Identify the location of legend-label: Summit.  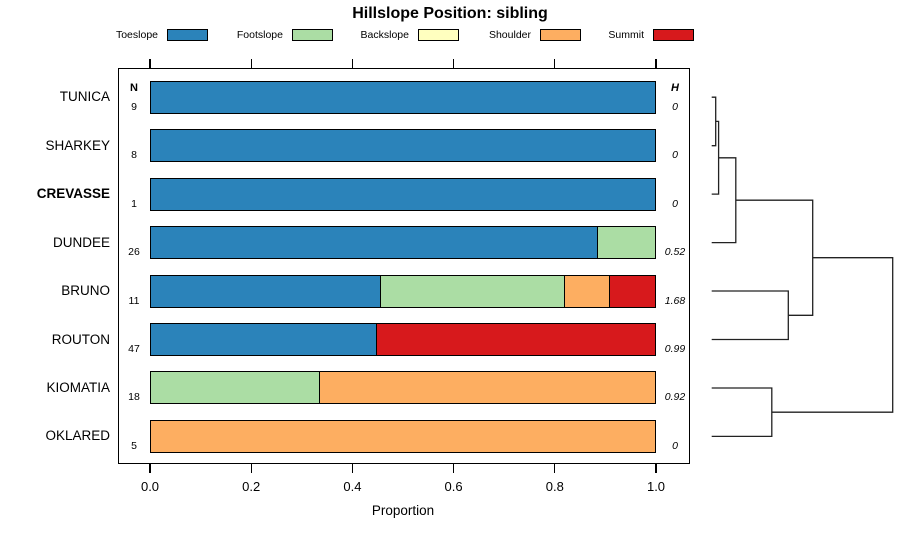
(626, 34).